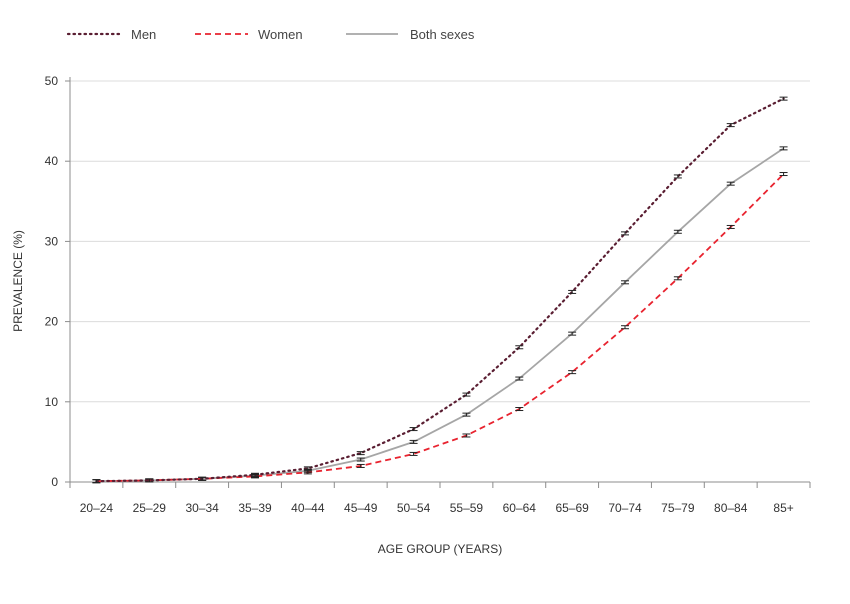 The image size is (850, 604). What do you see at coordinates (442, 34) in the screenshot?
I see `legend-label-both-sexes: Both sexes` at bounding box center [442, 34].